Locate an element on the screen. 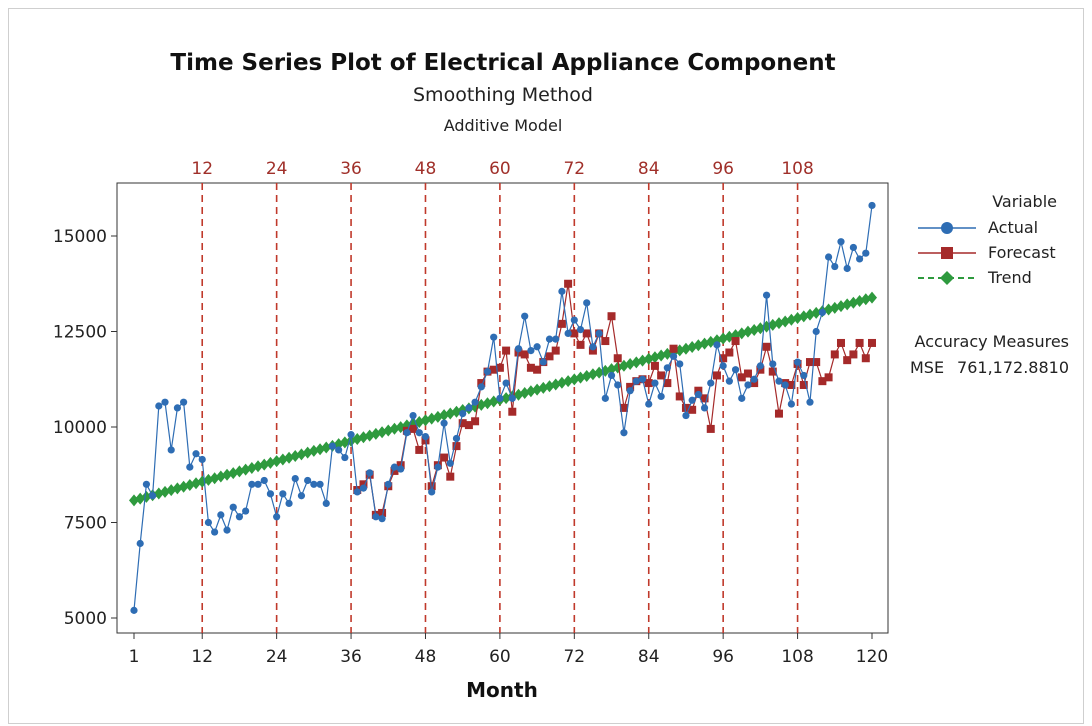 The image size is (1092, 726). legend-marker-trend is located at coordinates (947, 278).